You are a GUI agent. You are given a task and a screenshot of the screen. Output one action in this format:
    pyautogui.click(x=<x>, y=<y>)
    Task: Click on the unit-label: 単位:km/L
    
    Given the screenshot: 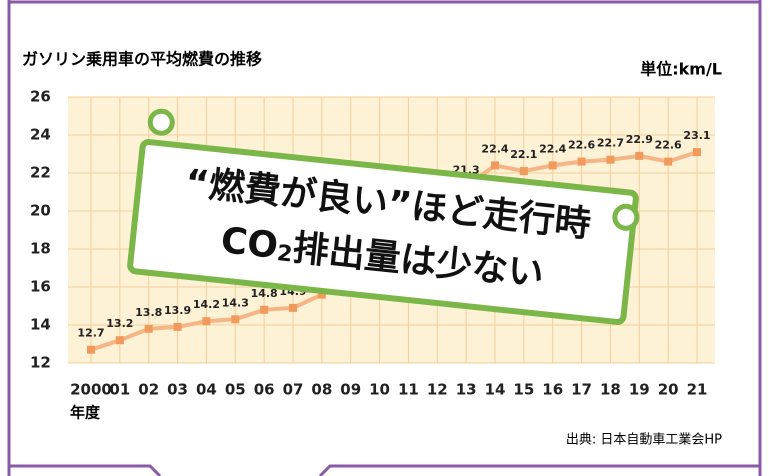 What is the action you would take?
    pyautogui.click(x=681, y=69)
    